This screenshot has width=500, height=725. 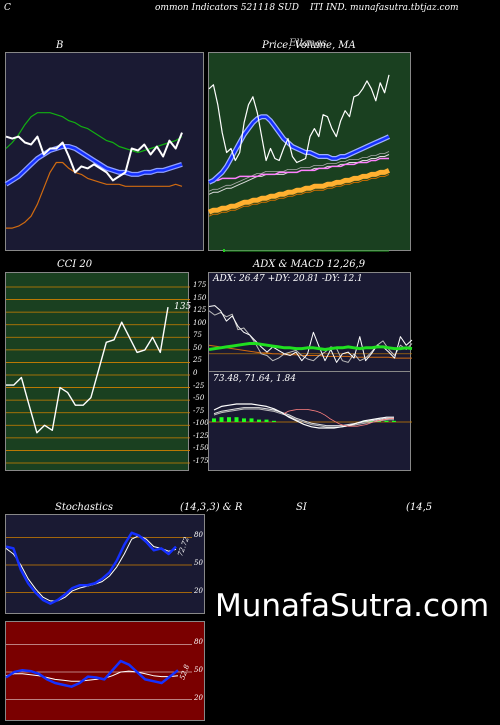 I want to click on volume-bar, so click(x=224, y=250).